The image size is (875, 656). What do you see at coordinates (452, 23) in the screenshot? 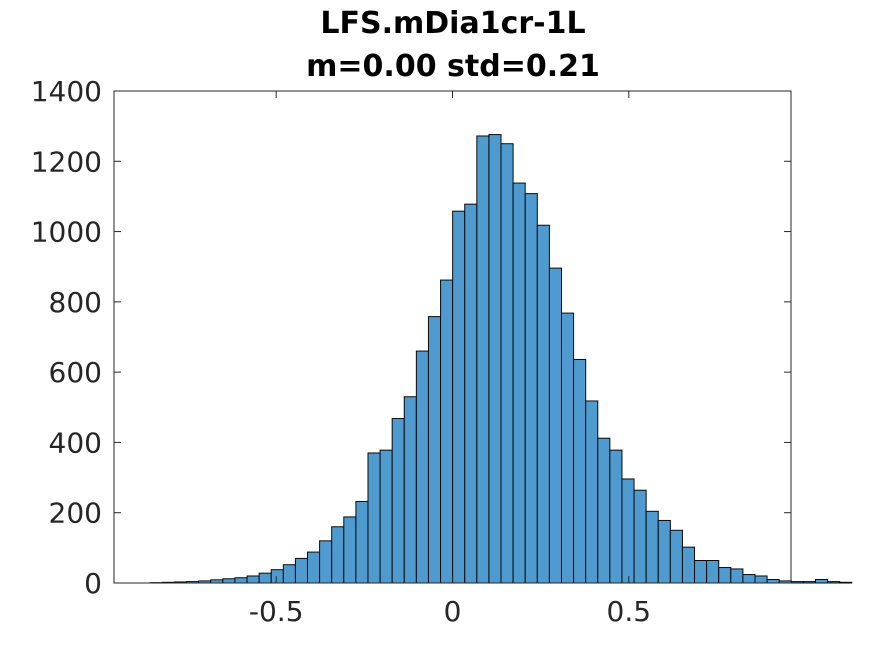
I see `chart-title-line-1: LFS.mDia1cr-1L` at bounding box center [452, 23].